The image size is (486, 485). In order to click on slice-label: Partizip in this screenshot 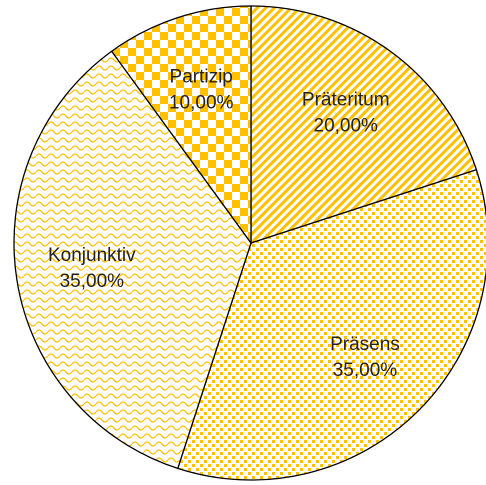, I will do `click(201, 77)`.